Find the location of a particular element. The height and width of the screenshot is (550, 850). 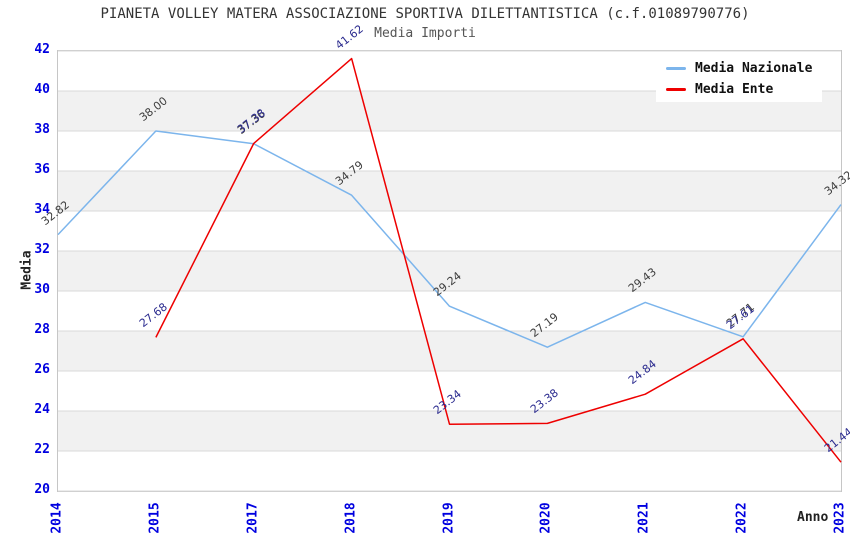

y-tick-label: 32 is located at coordinates (42, 249).